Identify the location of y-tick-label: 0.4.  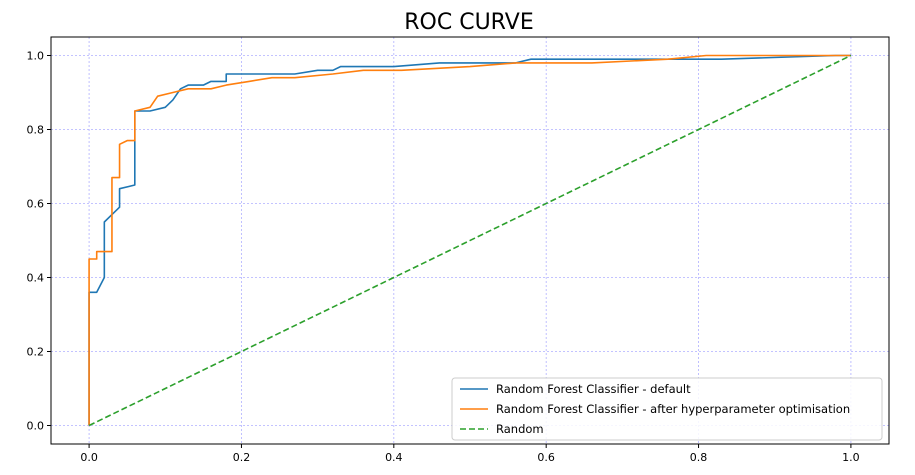
(36, 278).